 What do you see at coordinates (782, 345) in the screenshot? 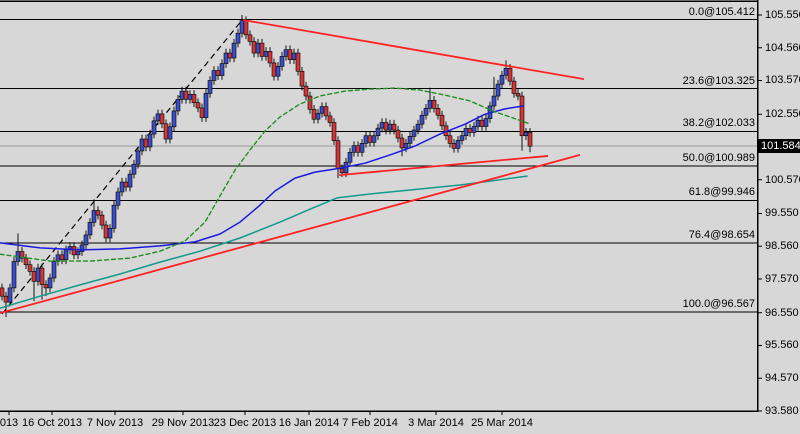
I see `price-axis-label: 95.560` at bounding box center [782, 345].